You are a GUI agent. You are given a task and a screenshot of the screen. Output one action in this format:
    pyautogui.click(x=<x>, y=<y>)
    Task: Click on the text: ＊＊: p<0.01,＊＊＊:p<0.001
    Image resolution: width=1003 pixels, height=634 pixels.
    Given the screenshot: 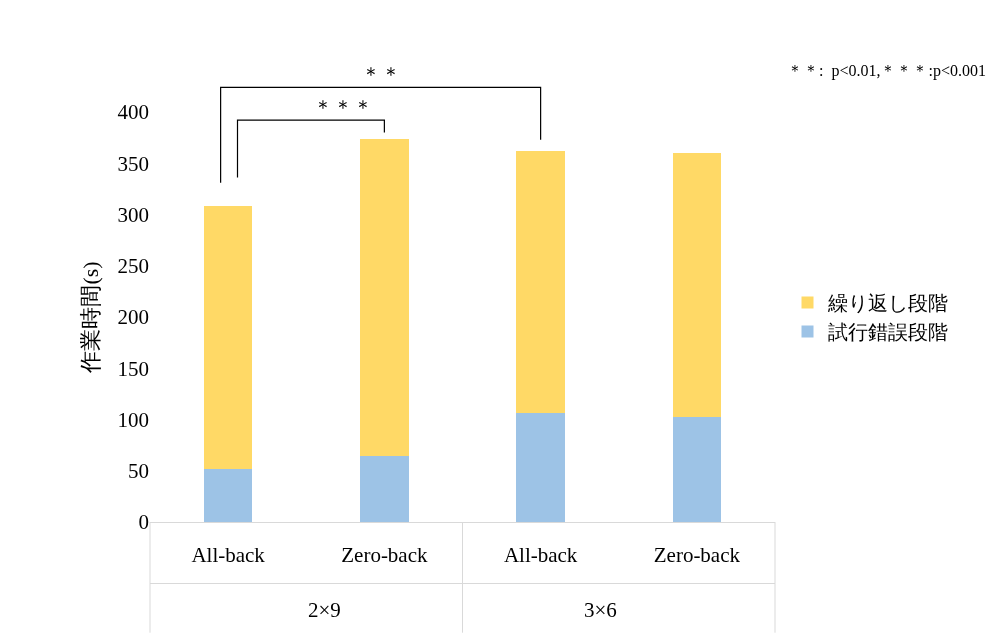 What is the action you would take?
    pyautogui.click(x=886, y=71)
    